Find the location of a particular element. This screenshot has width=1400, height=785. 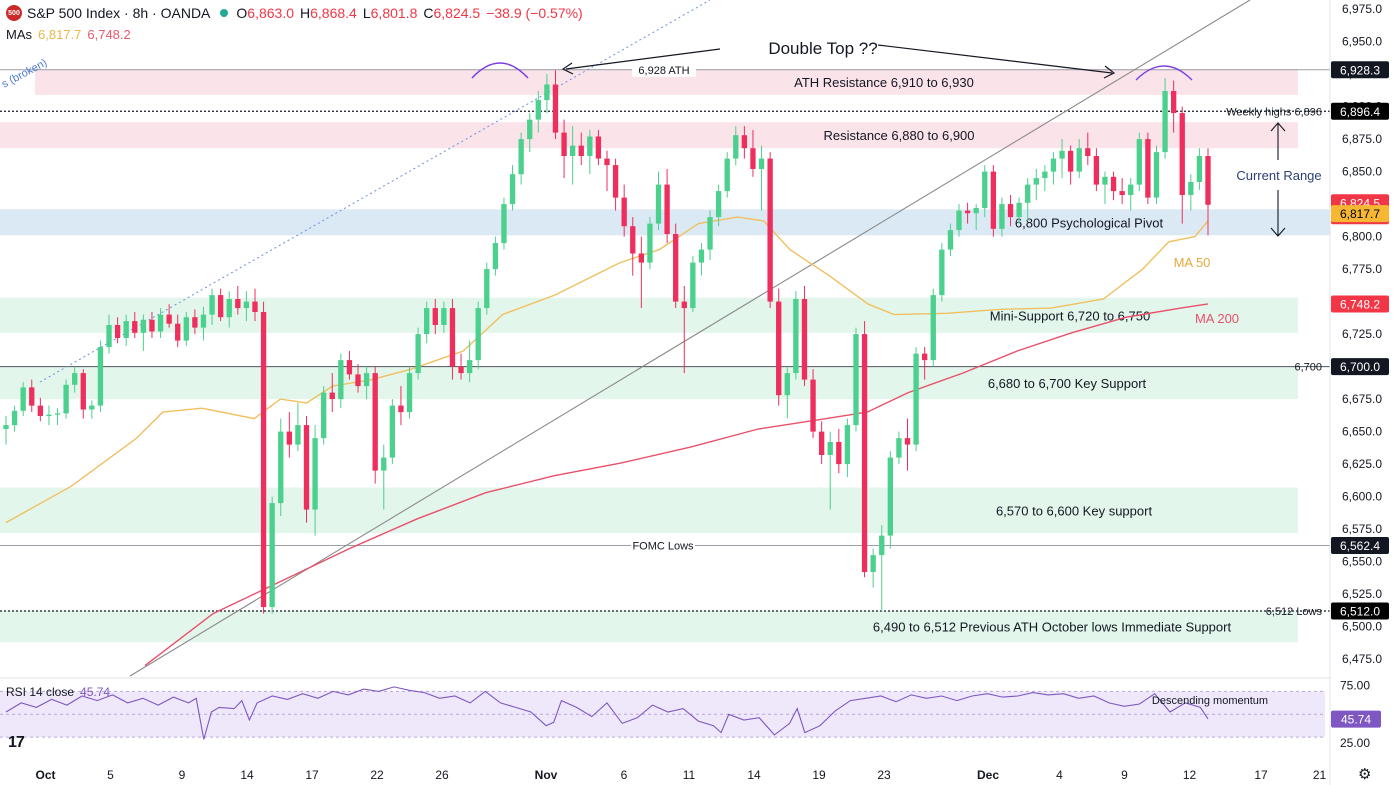

symbol-title: S&P 500 Index · 8h · OANDA is located at coordinates (119, 13).